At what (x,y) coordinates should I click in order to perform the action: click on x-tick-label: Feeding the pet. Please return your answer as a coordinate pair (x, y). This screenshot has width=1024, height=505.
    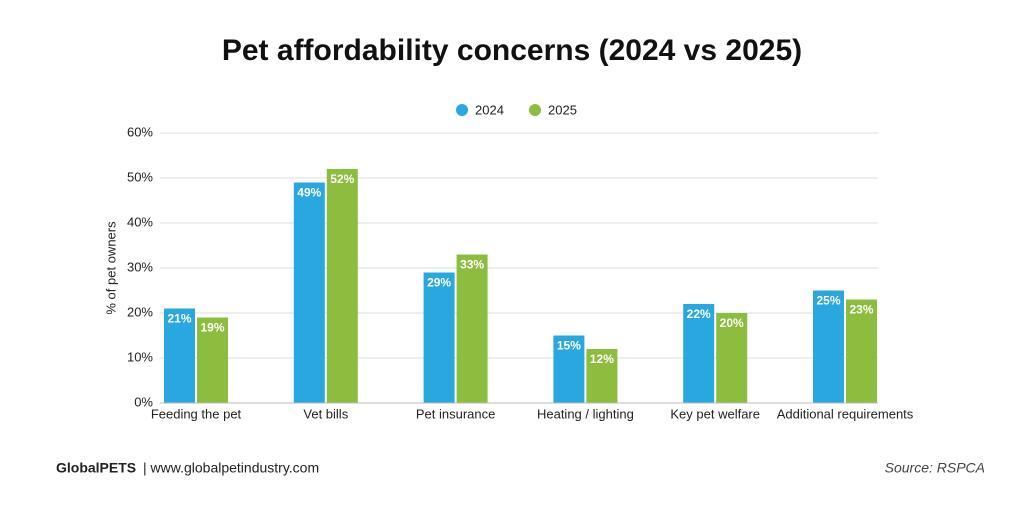
    Looking at the image, I should click on (196, 413).